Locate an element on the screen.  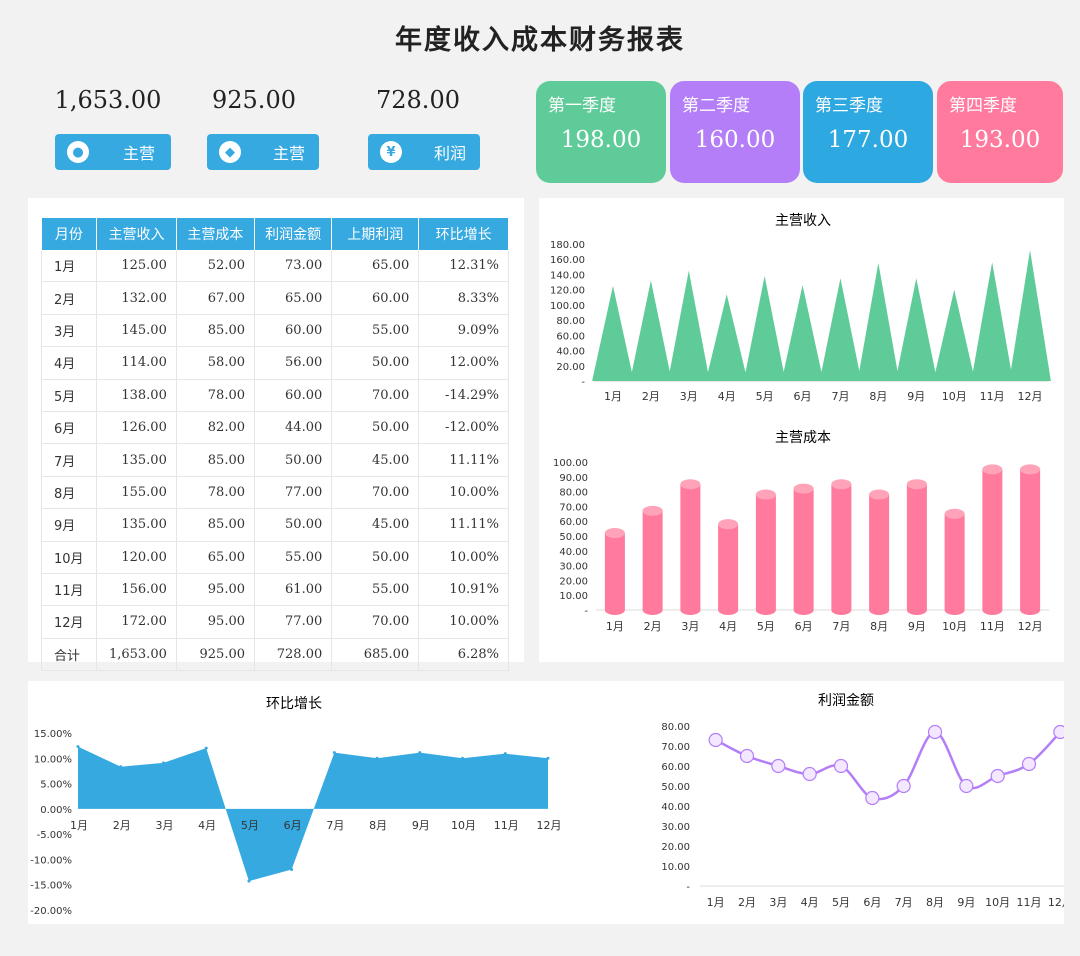
quarter-value: 198.00 is located at coordinates (601, 140).